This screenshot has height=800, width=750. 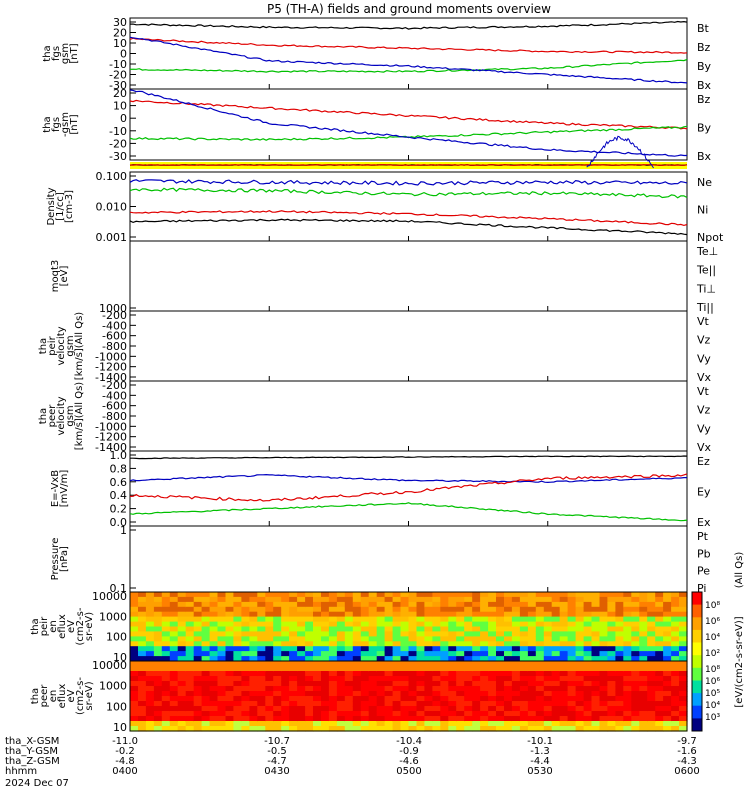 I want to click on bottom-row-value: -0.5, so click(x=277, y=751).